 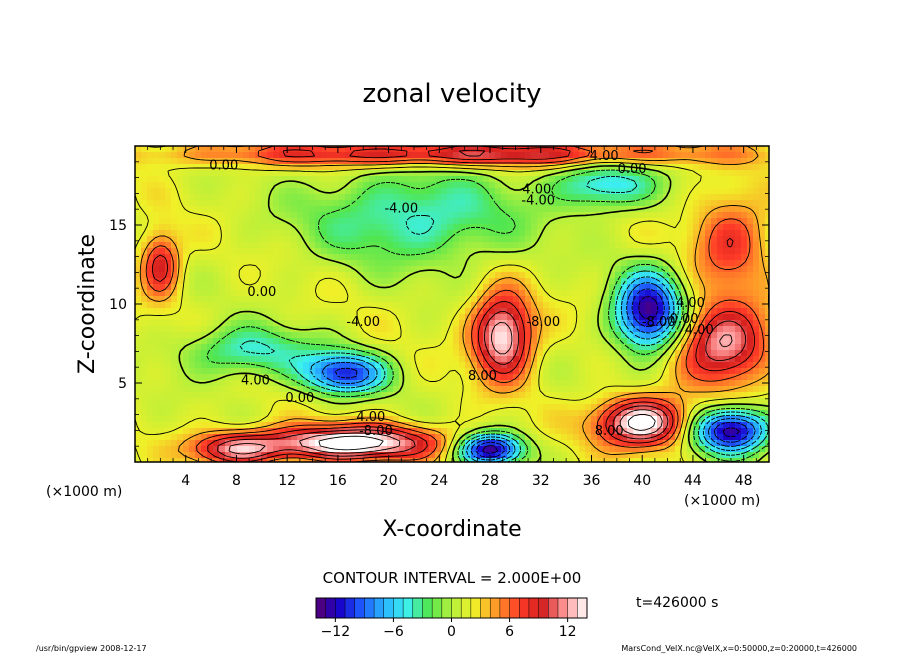 I want to click on x-tick-label: 12, so click(x=287, y=481).